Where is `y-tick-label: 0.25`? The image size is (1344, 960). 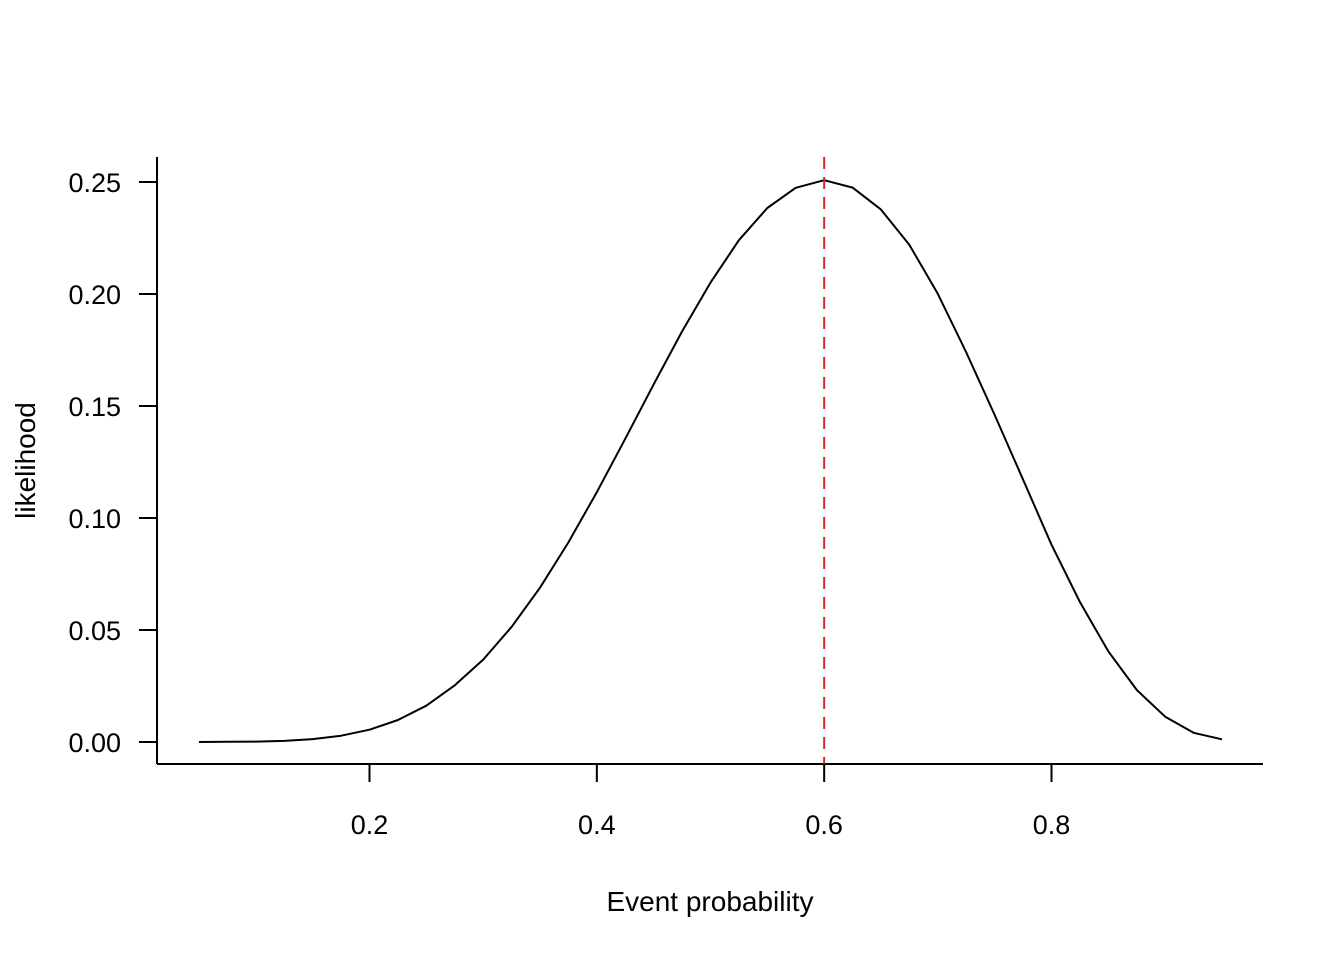 y-tick-label: 0.25 is located at coordinates (94, 183).